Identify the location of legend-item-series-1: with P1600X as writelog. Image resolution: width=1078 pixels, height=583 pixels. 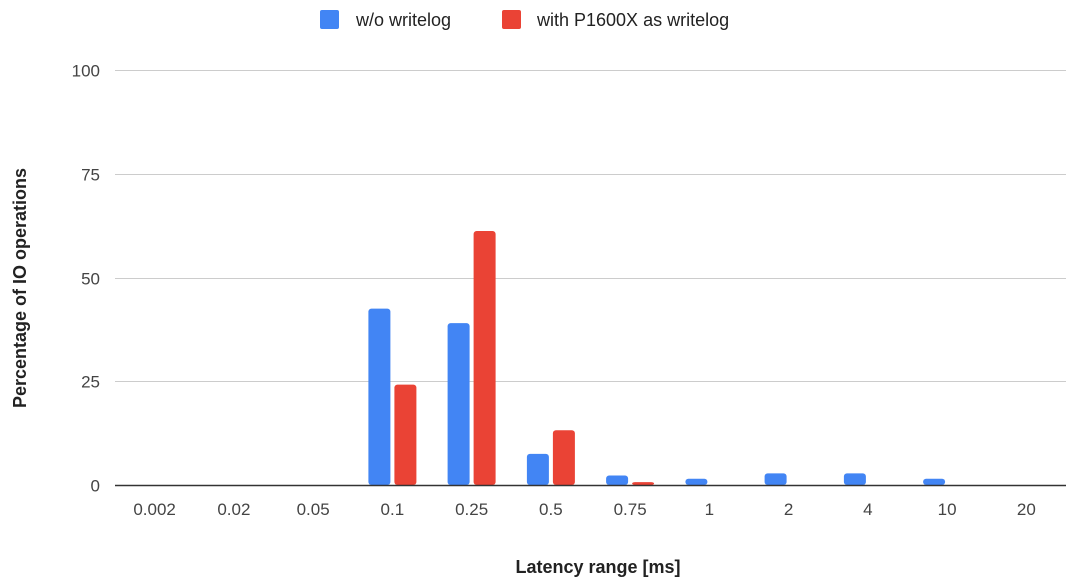
(615, 20).